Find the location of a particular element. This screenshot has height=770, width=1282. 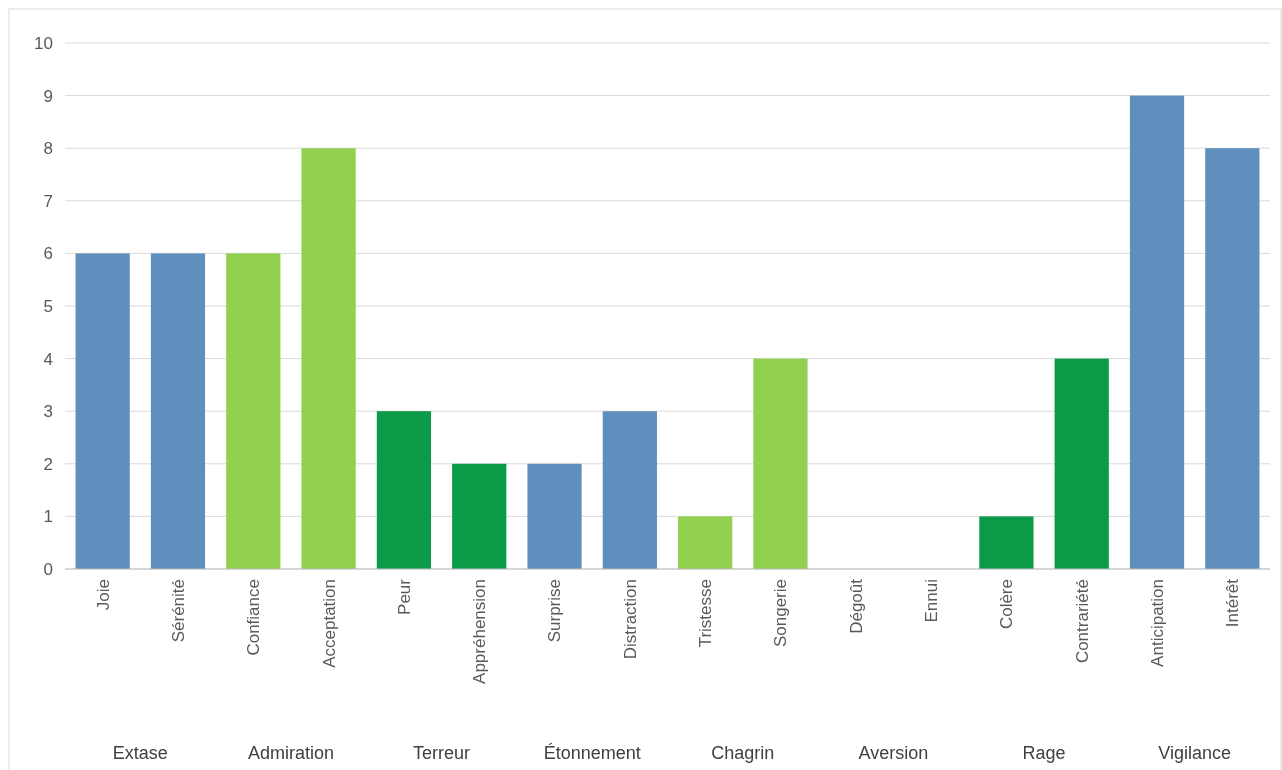

x-tick-label: Contrariété is located at coordinates (1082, 621).